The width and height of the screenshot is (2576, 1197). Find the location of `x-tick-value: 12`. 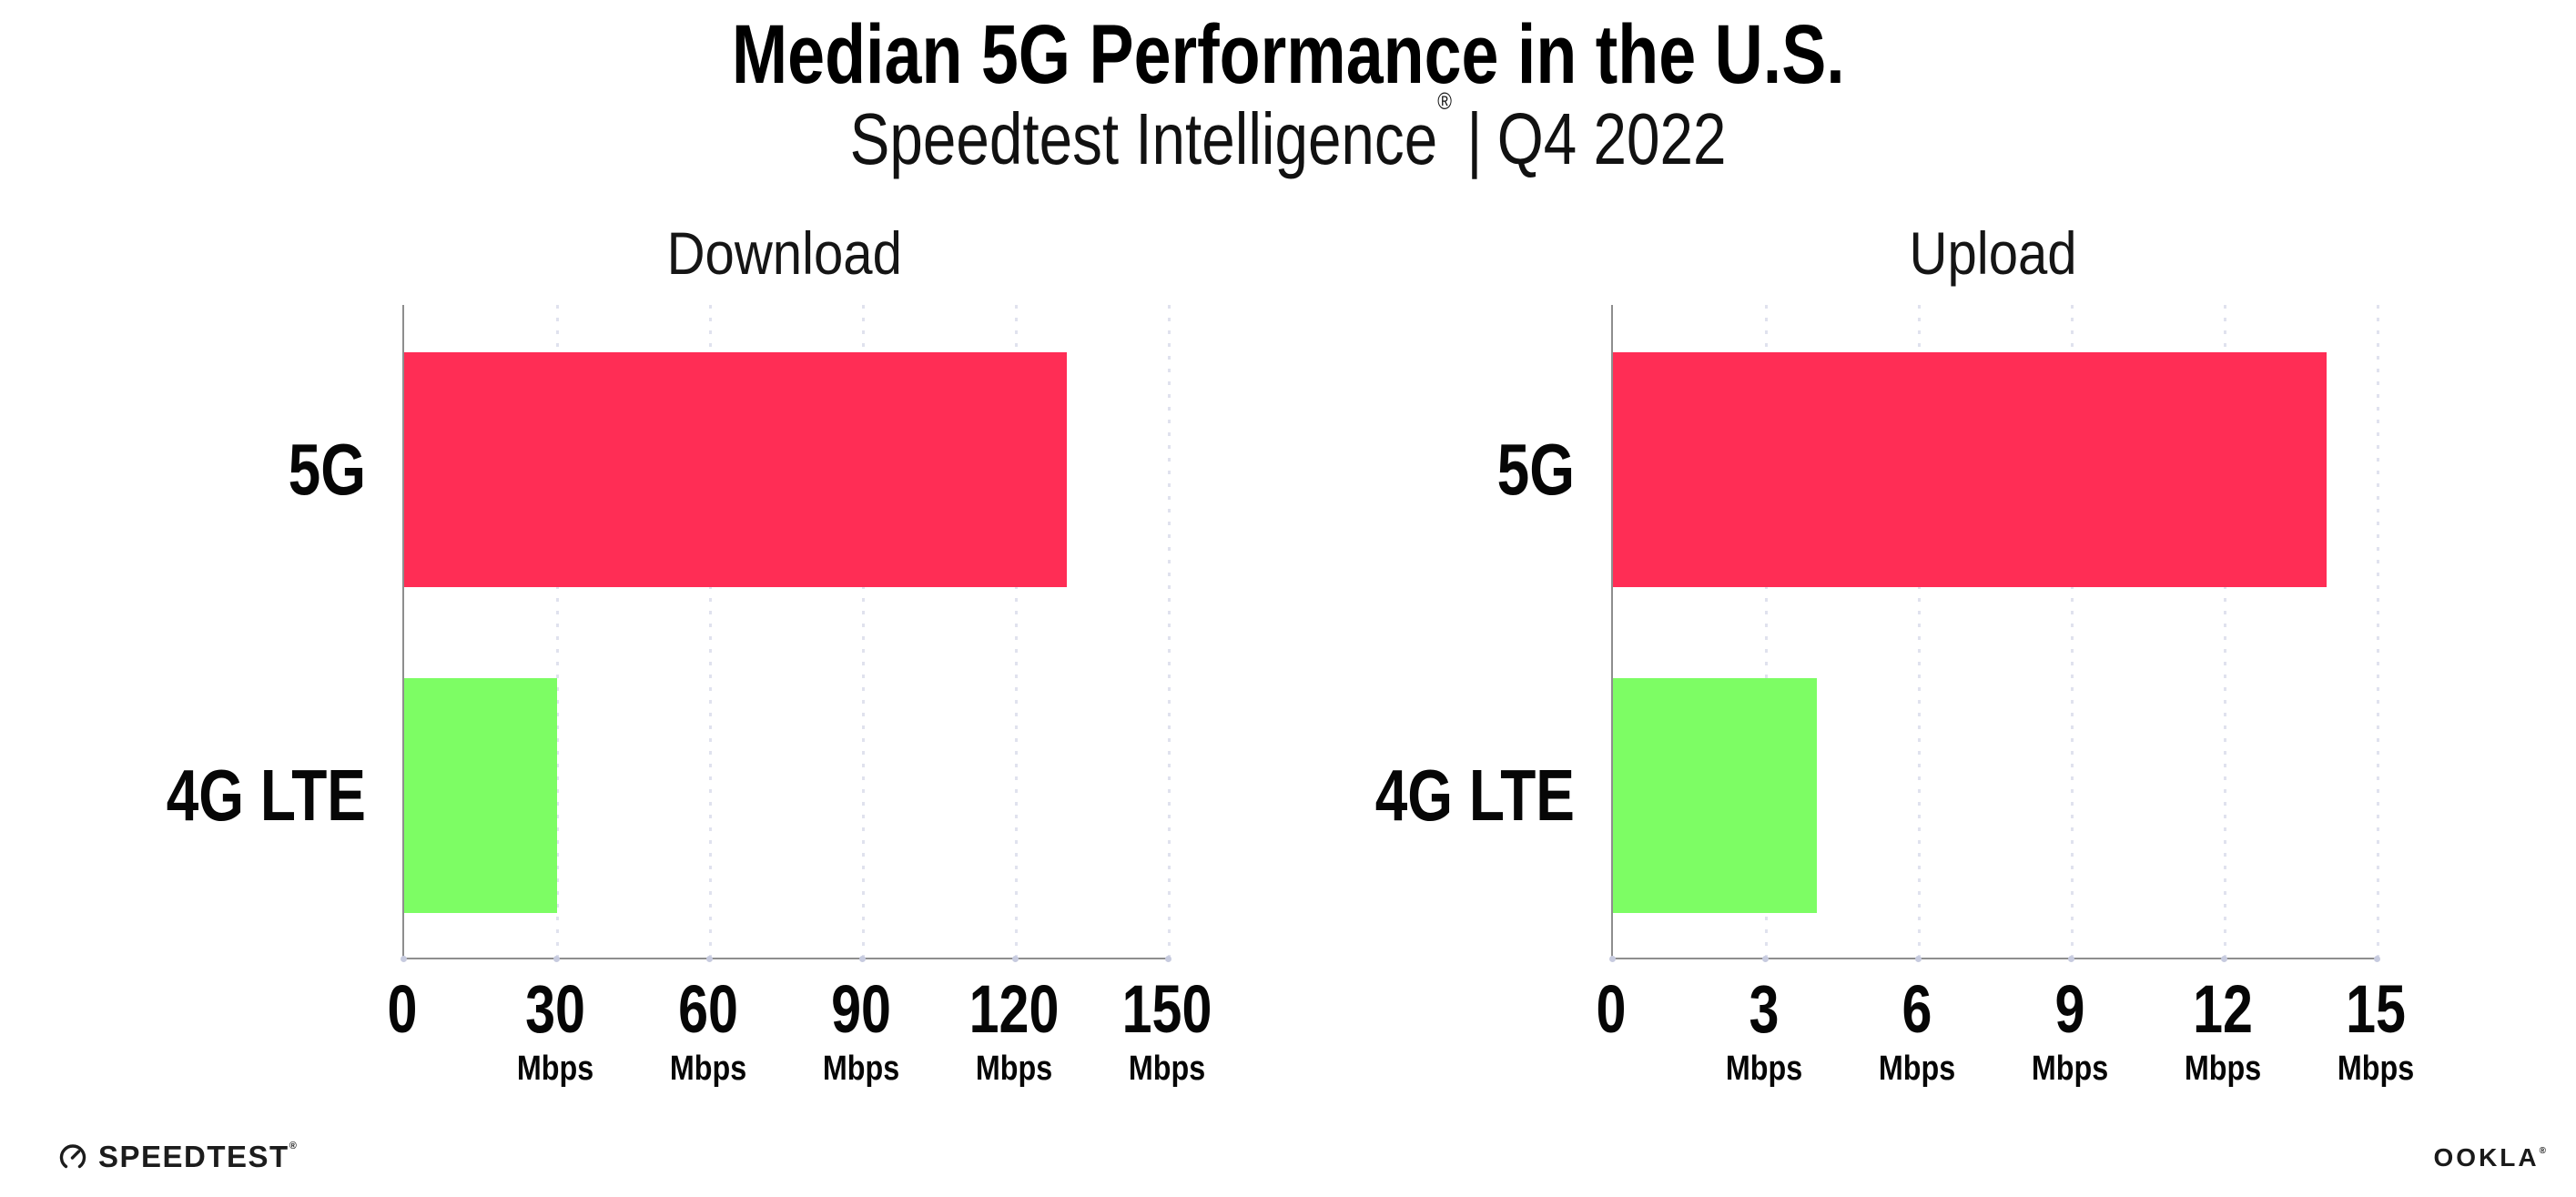

x-tick-value: 12 is located at coordinates (2223, 1009).